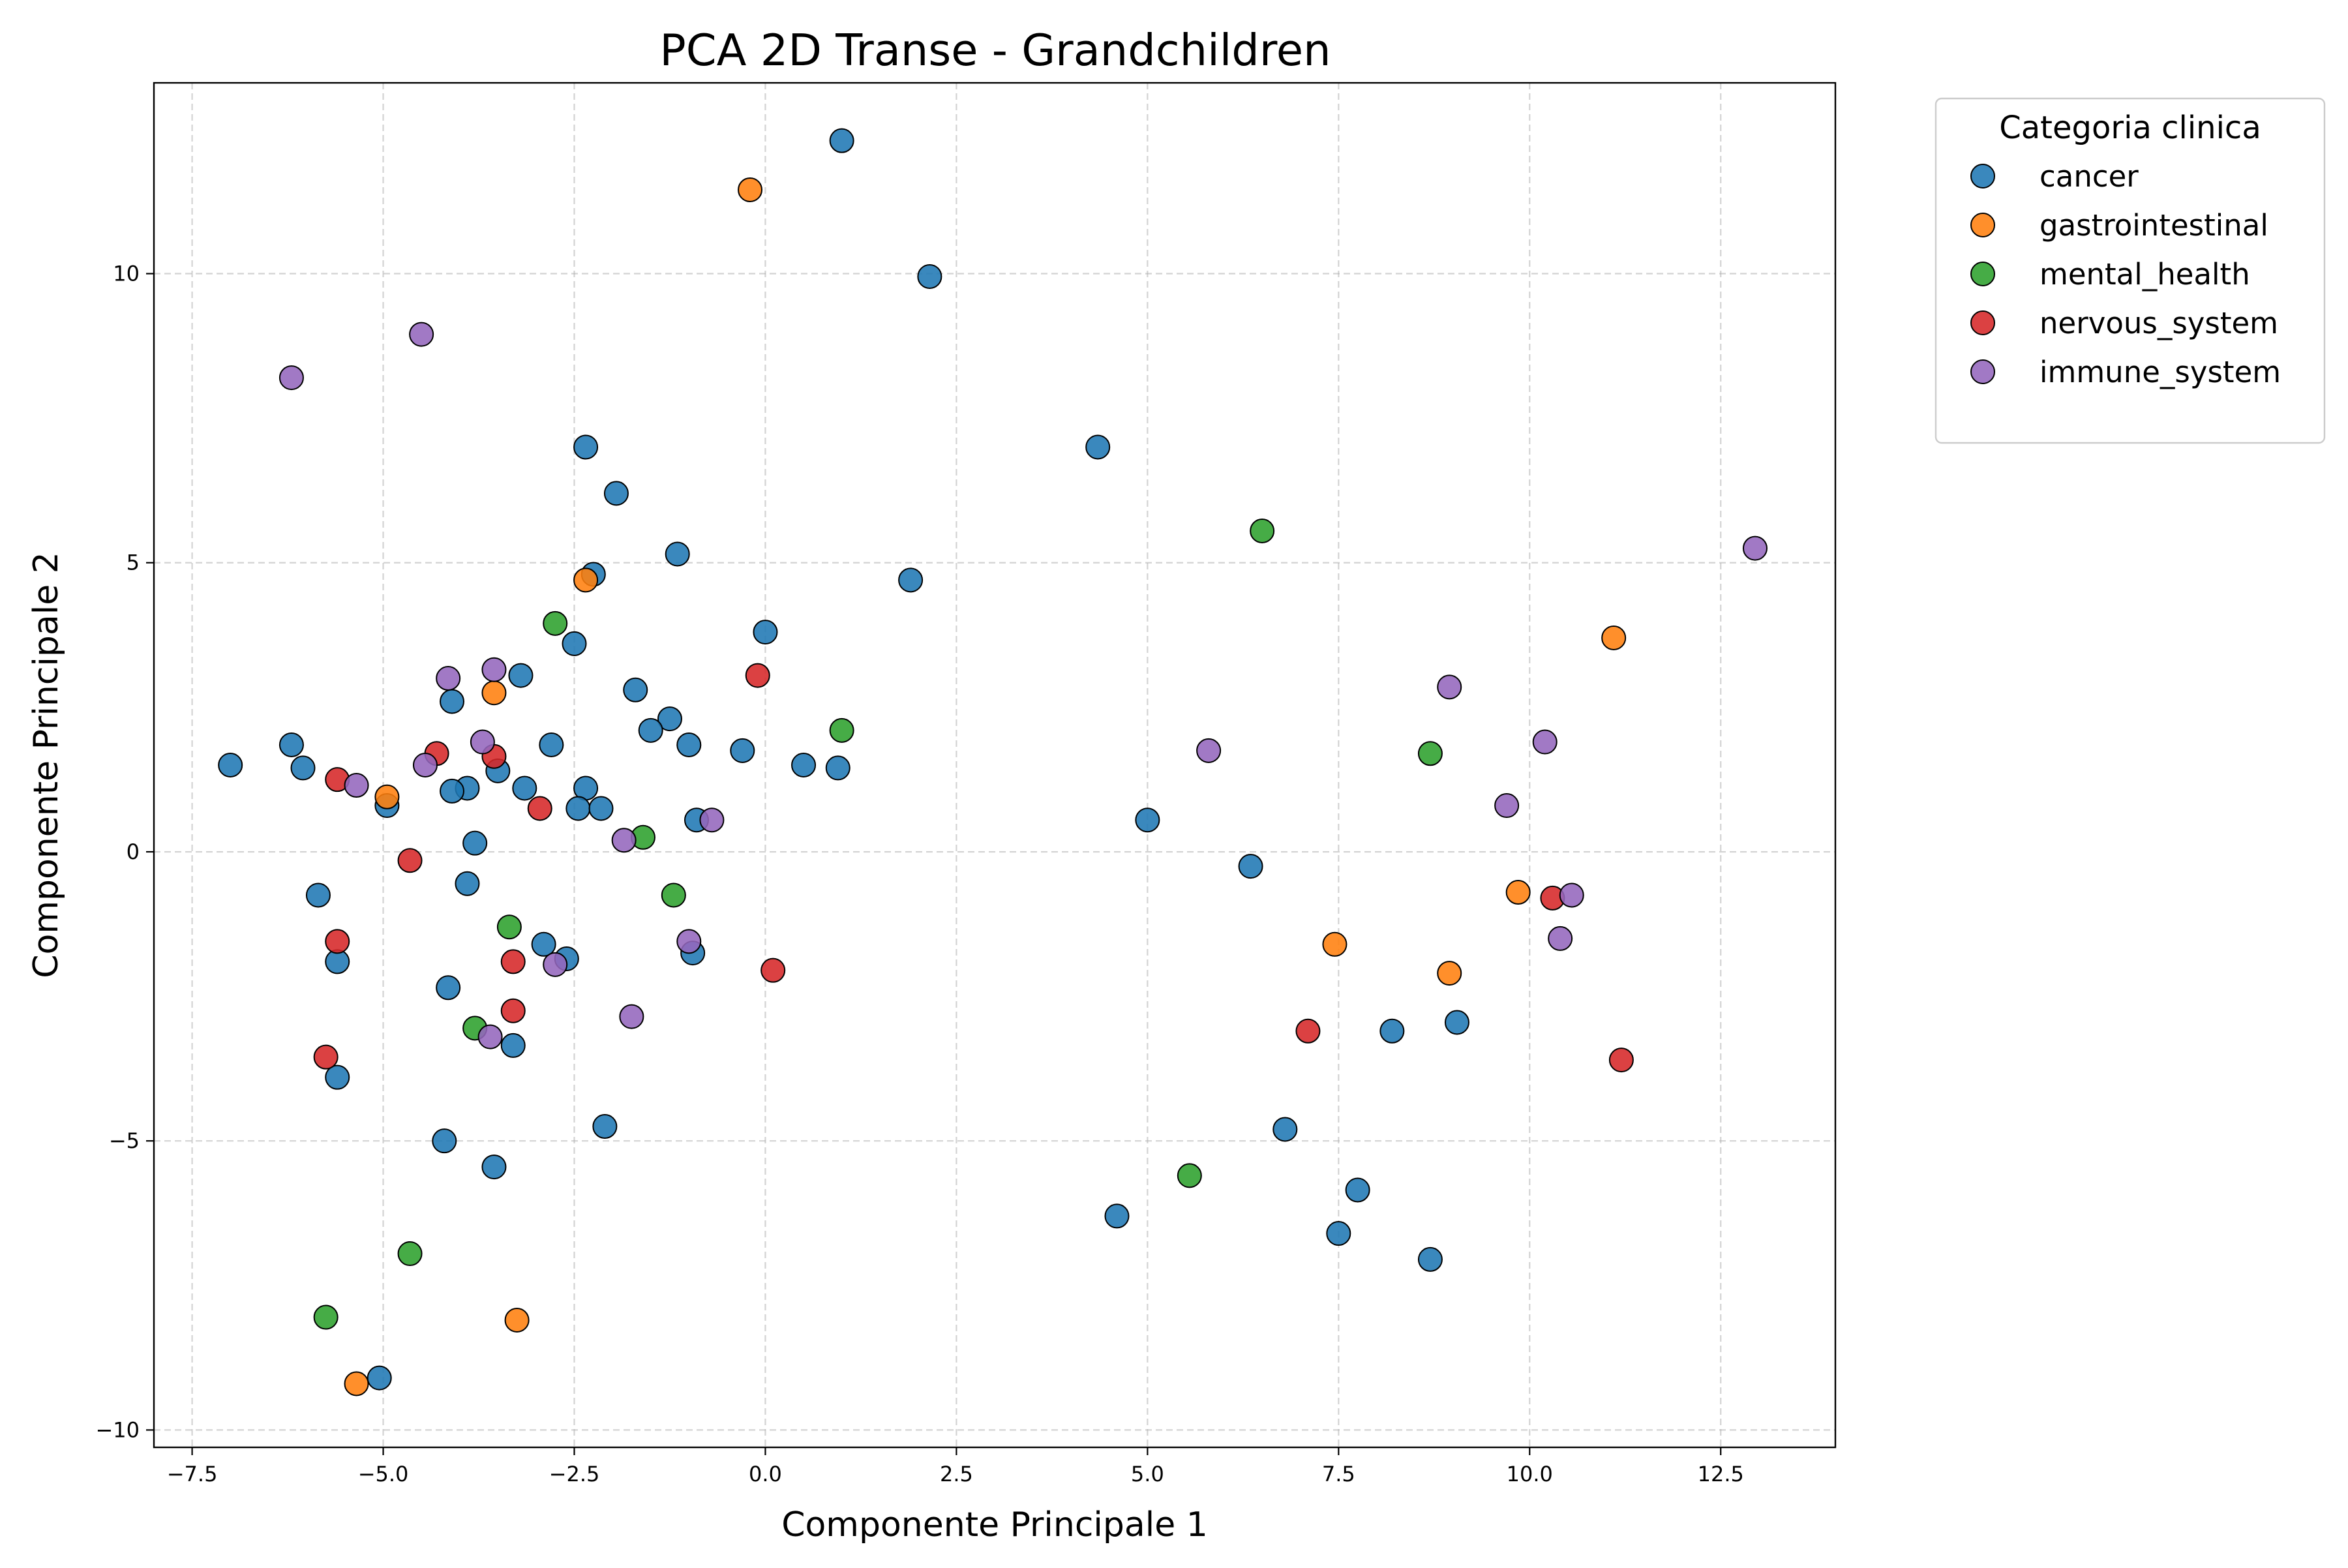 This screenshot has height=1568, width=2348. I want to click on legend-item: immune_system, so click(2125, 372).